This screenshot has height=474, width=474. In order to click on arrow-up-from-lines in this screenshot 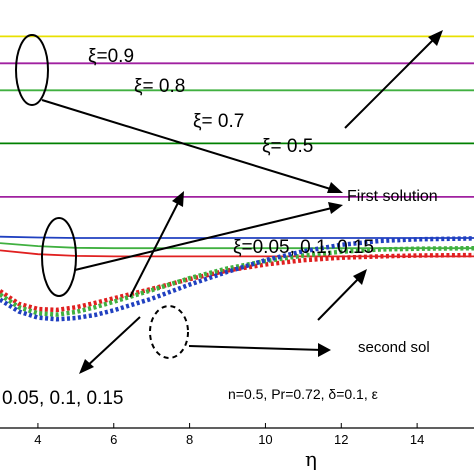, I will do `click(155, 248)`.